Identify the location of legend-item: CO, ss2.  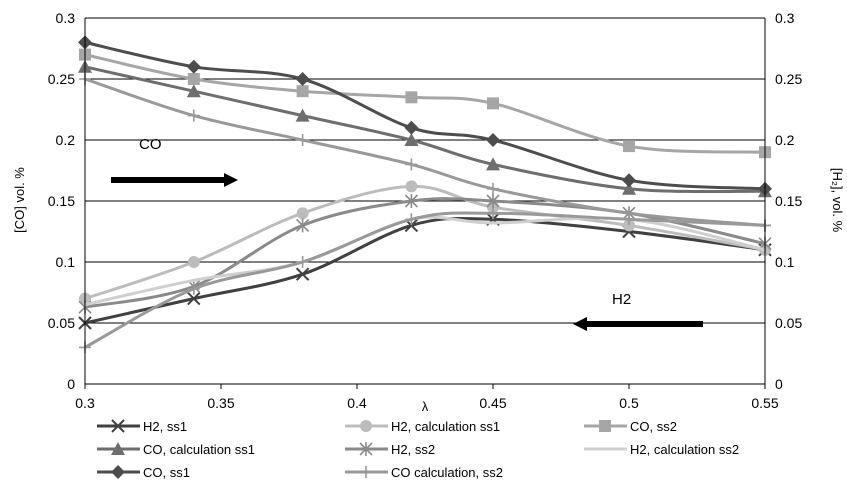
(630, 426).